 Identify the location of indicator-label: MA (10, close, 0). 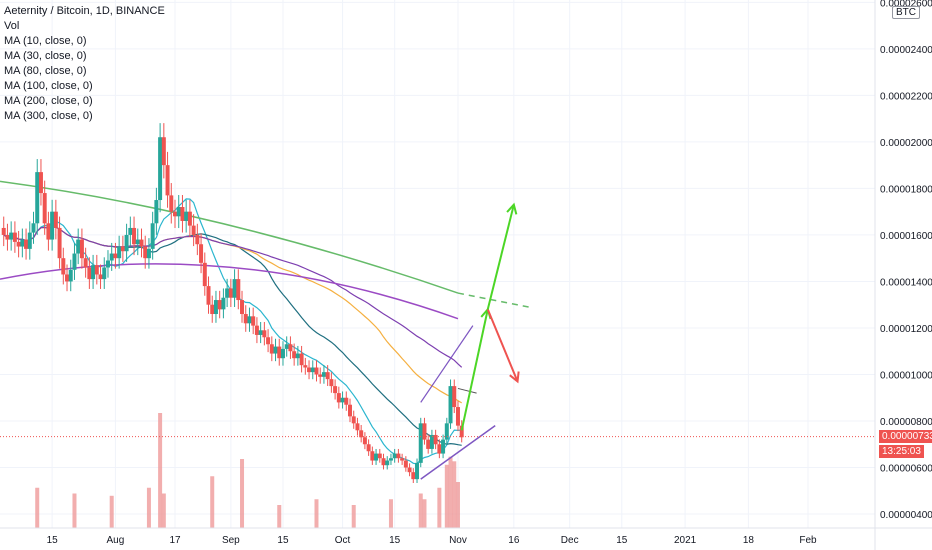
(45, 41).